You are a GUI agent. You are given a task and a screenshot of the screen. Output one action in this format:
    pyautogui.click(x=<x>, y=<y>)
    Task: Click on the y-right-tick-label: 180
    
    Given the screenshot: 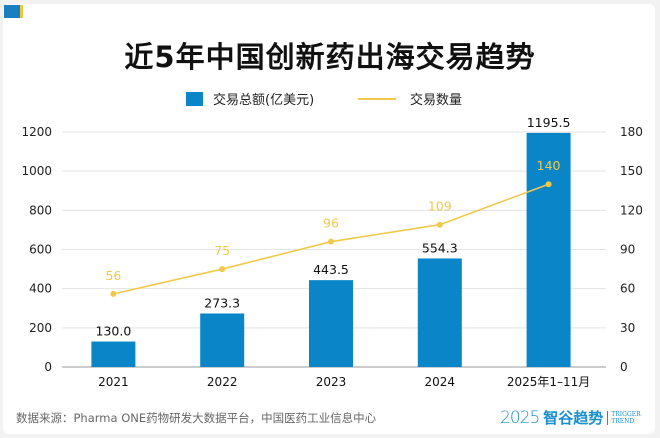 What is the action you would take?
    pyautogui.click(x=631, y=132)
    